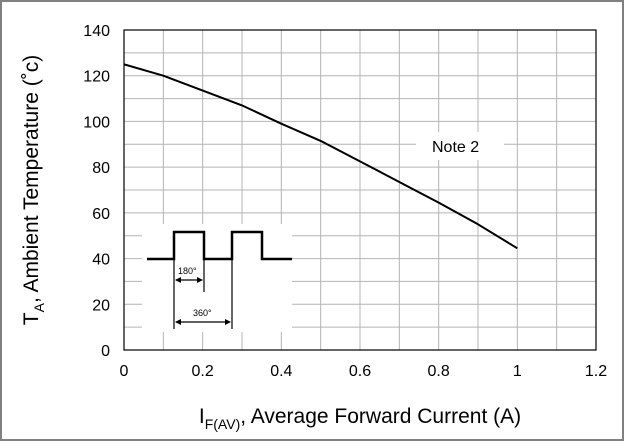 The width and height of the screenshot is (624, 444). I want to click on y-tick-label: 20, so click(101, 305).